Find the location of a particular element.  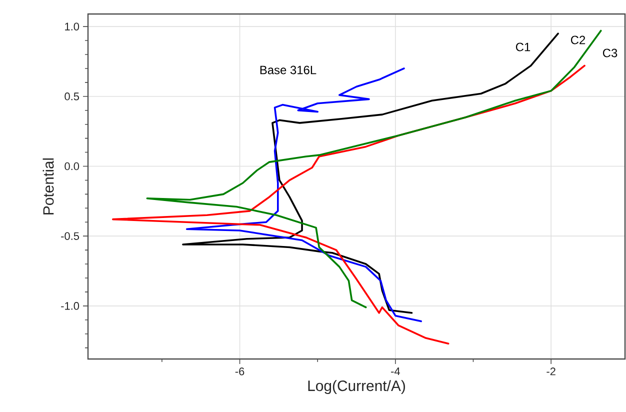

y-axis-title: Potential is located at coordinates (48, 186).